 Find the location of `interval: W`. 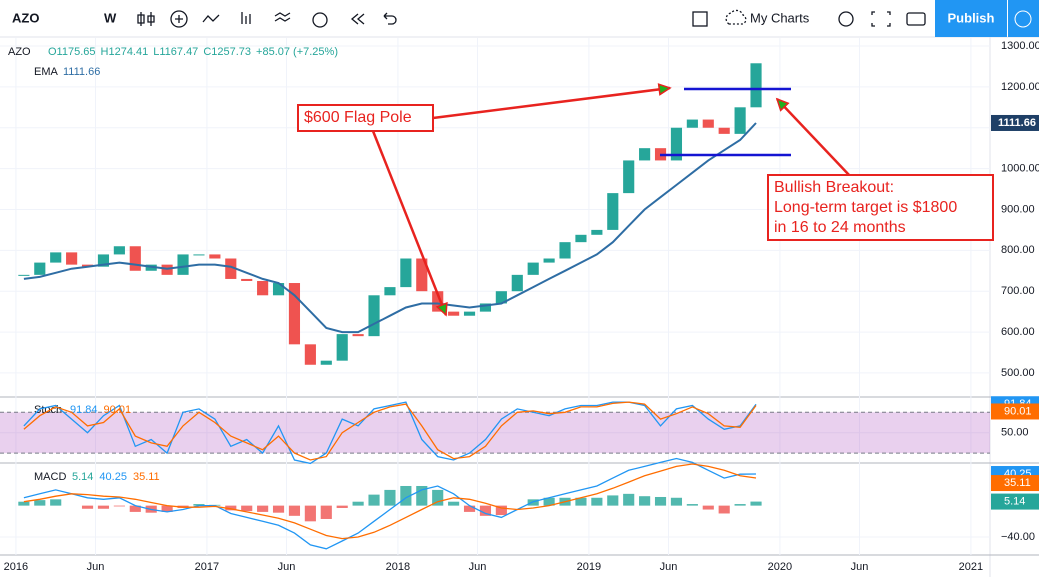

interval: W is located at coordinates (110, 17).